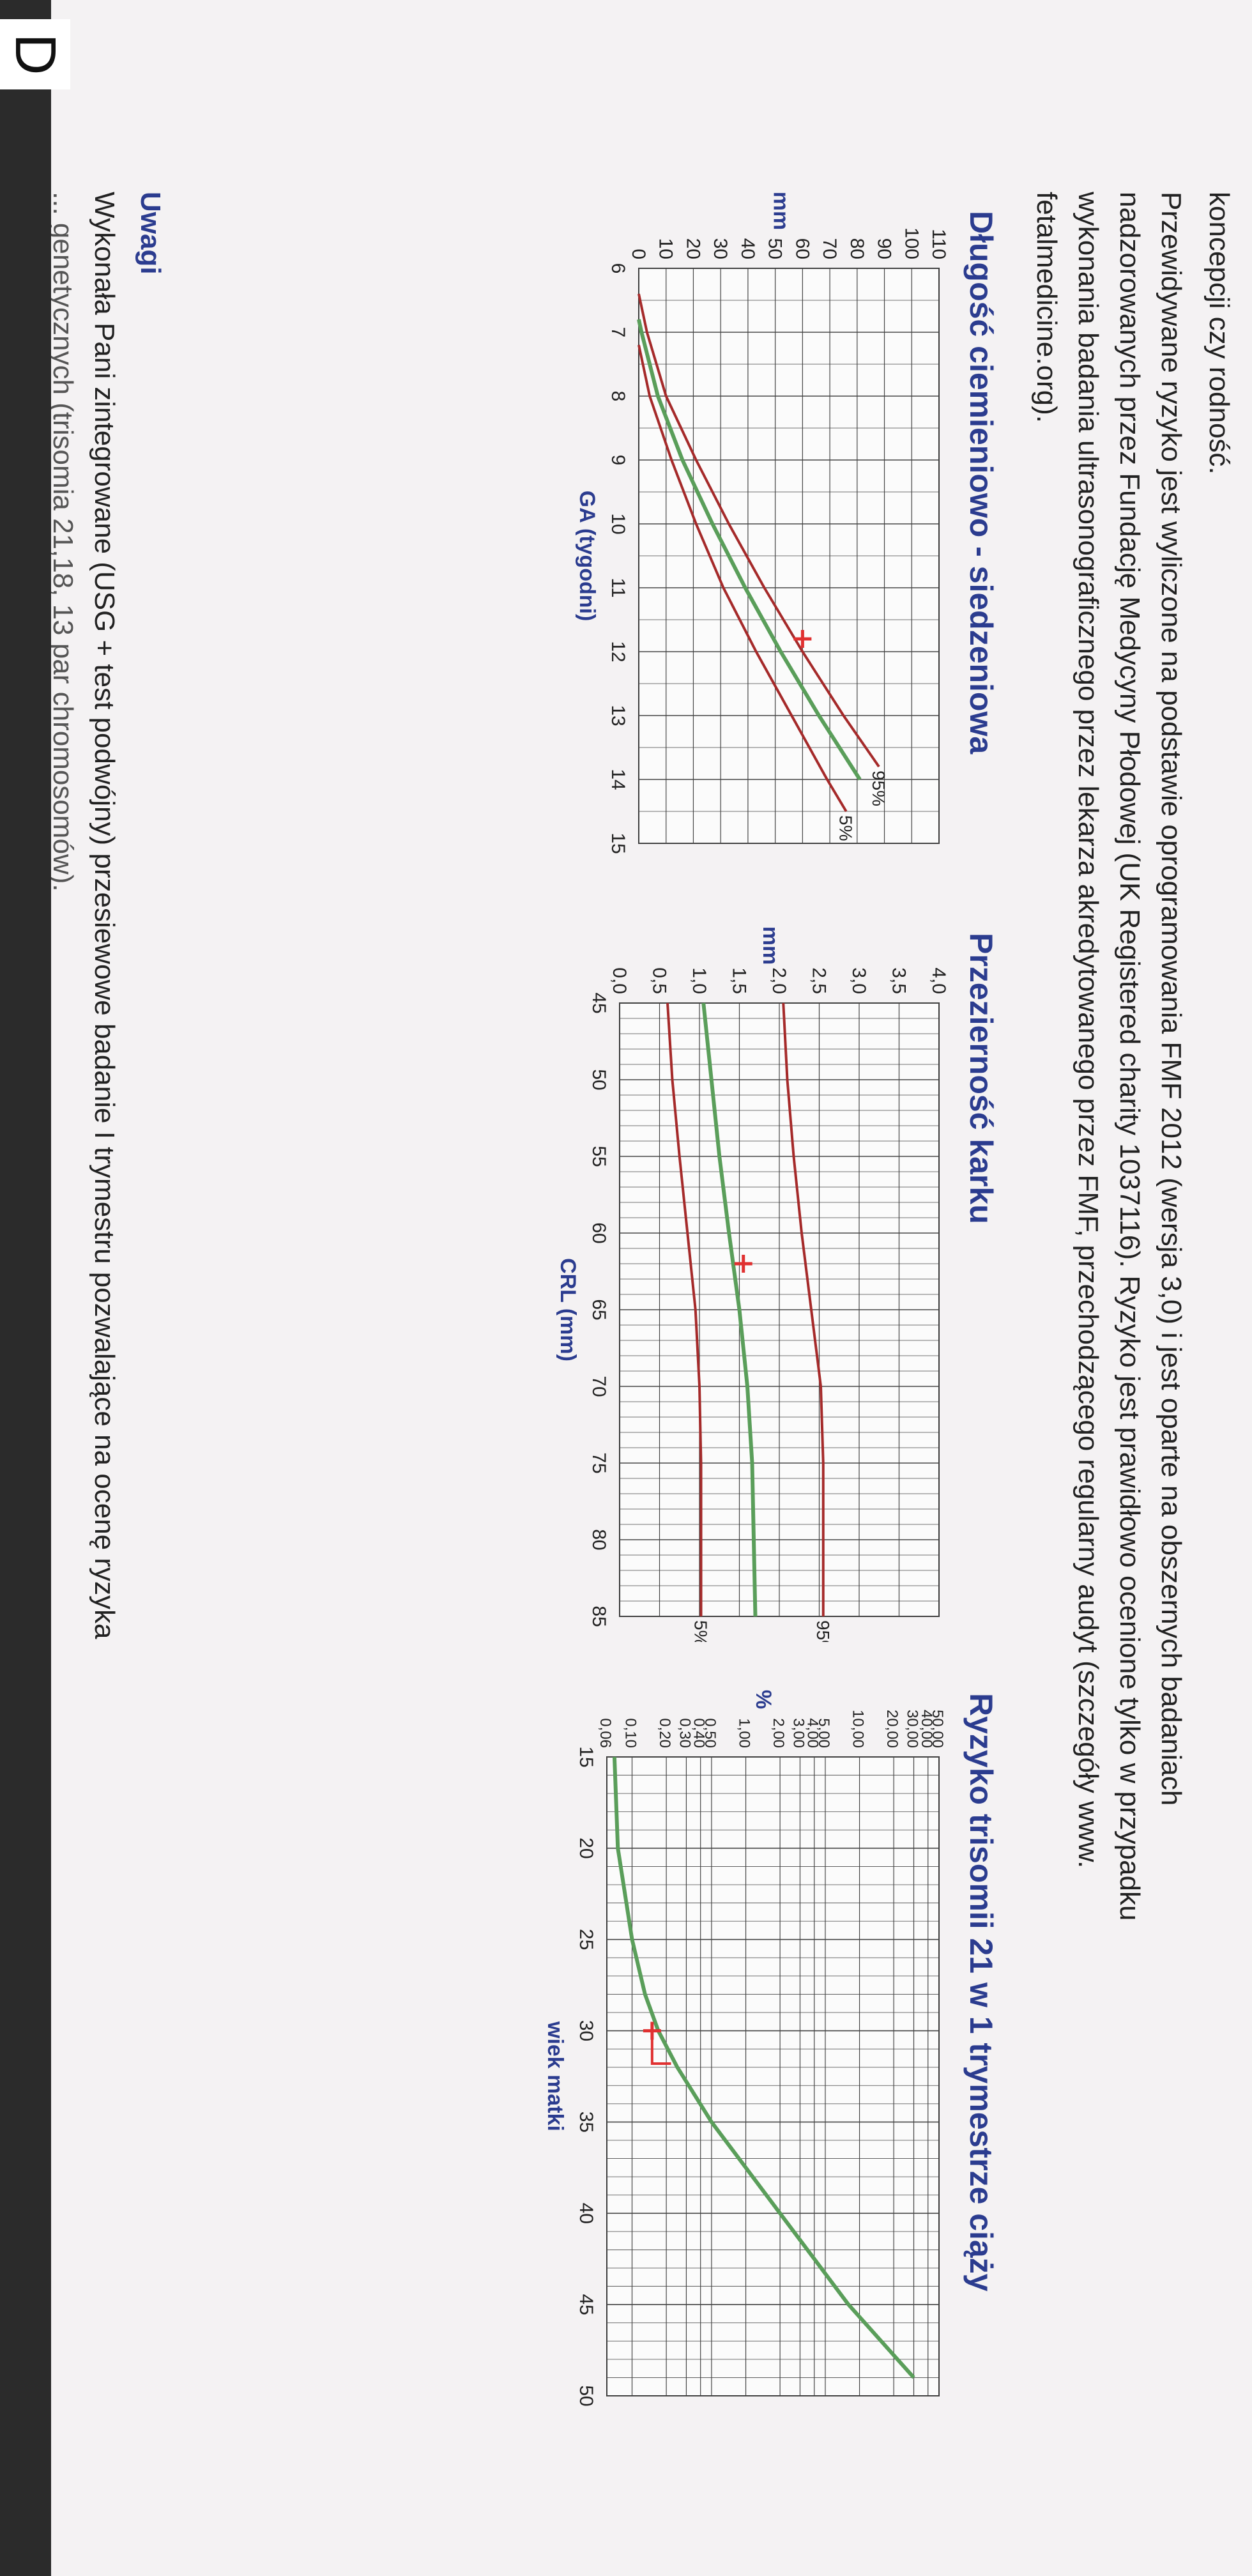  What do you see at coordinates (618, 396) in the screenshot?
I see `x-tick-label: 8` at bounding box center [618, 396].